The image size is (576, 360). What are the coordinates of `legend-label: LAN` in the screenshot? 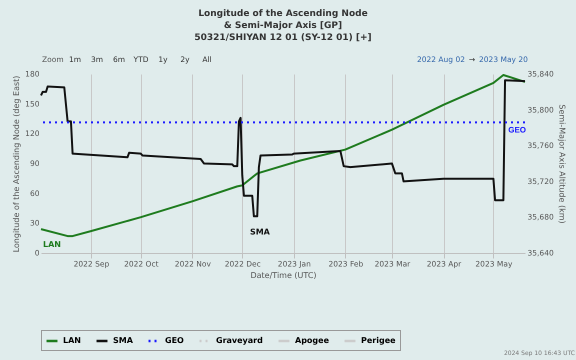 It's located at (72, 340).